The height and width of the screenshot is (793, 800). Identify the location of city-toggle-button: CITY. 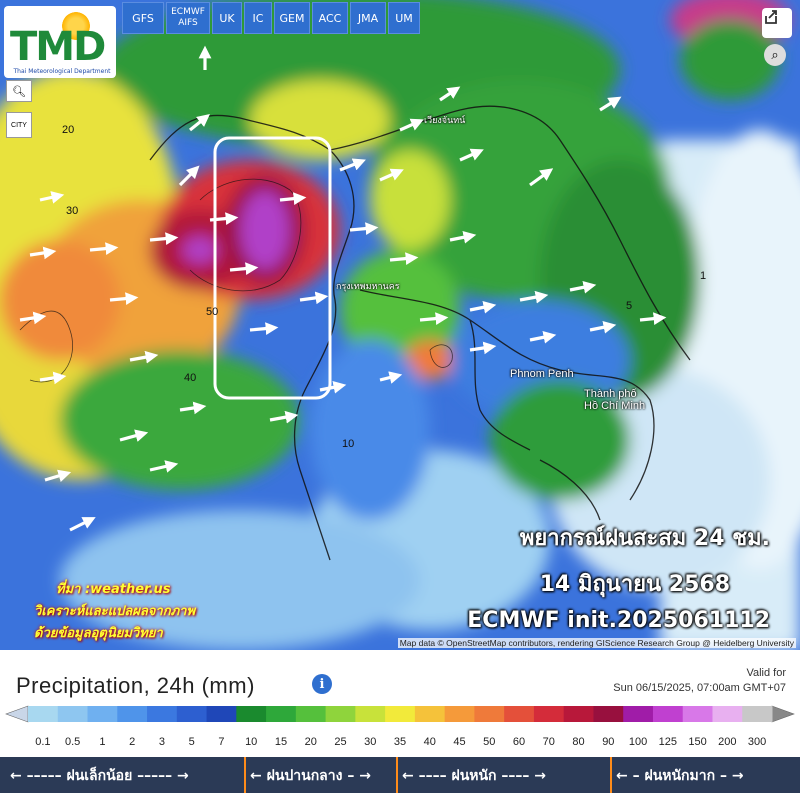
(19, 125).